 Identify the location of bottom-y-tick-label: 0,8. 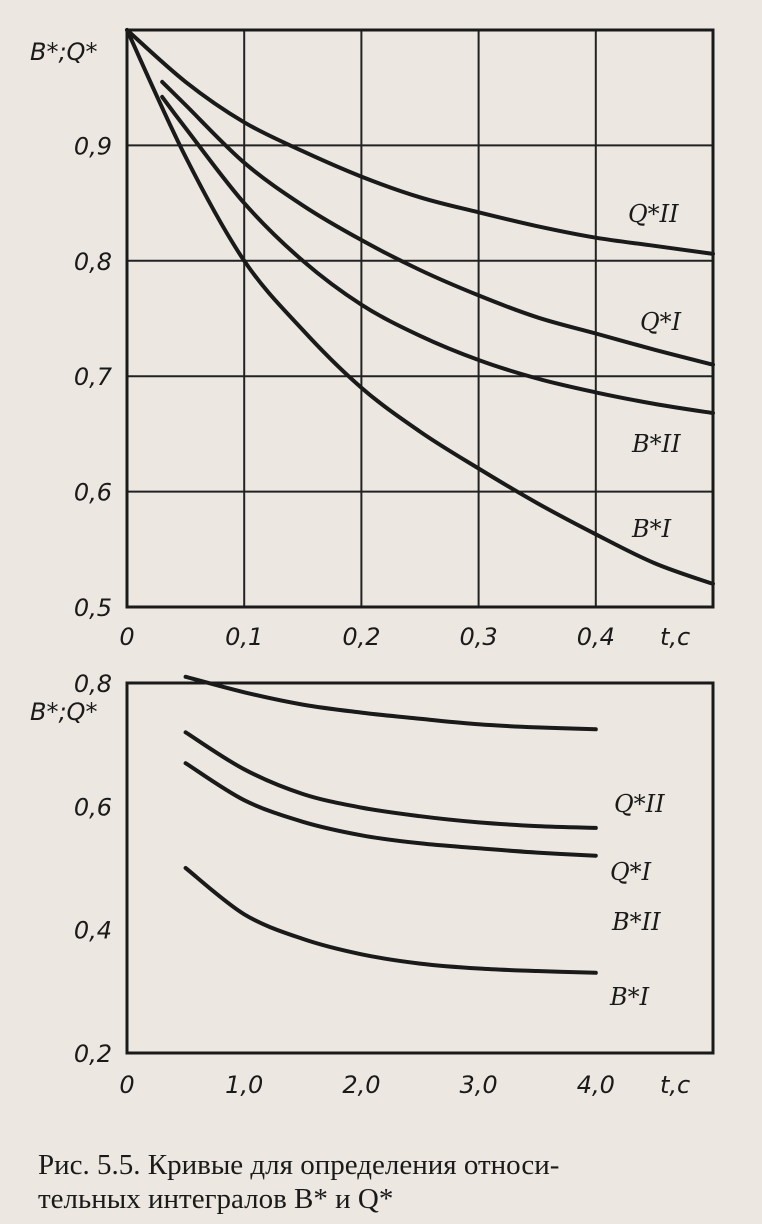
(93, 684).